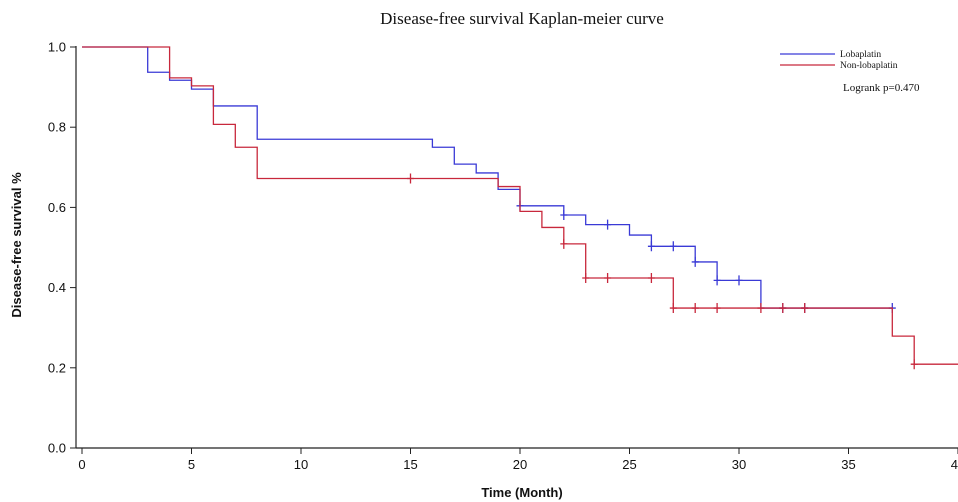  I want to click on x-tick-label-30: 30, so click(739, 464).